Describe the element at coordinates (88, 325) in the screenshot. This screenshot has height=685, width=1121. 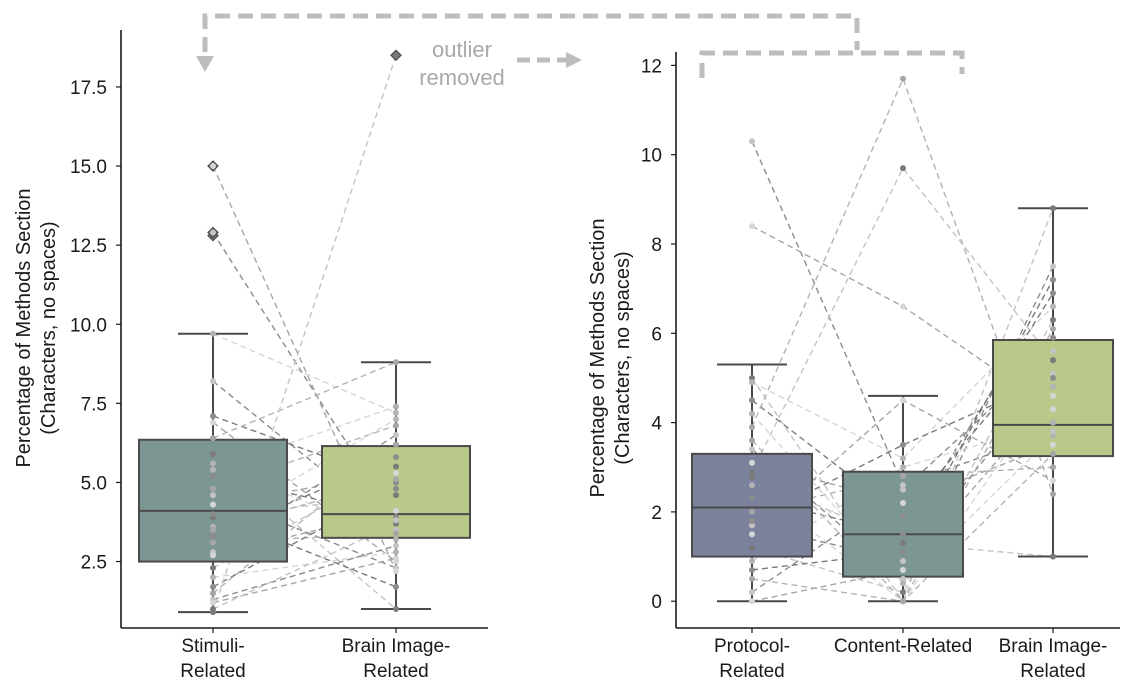
I see `y-tick-label: 10.0` at that location.